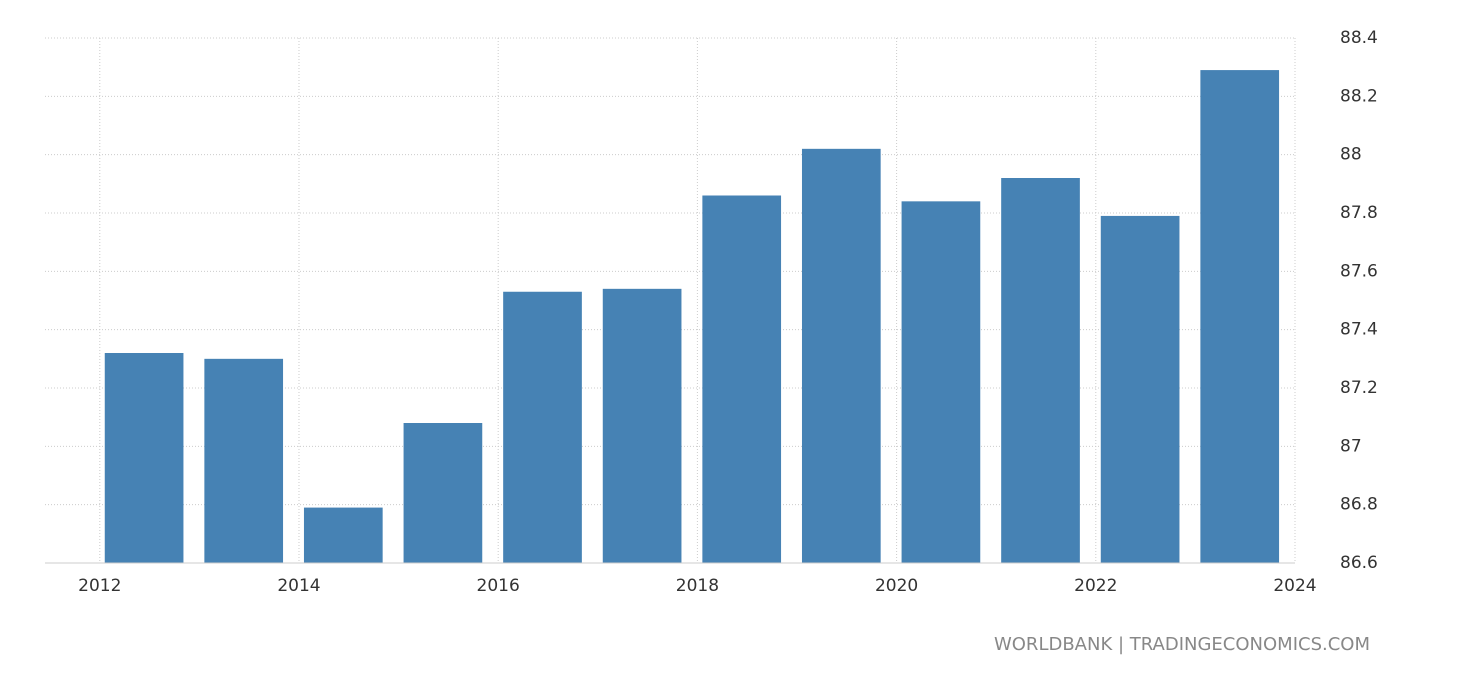  Describe the element at coordinates (1351, 155) in the screenshot. I see `y-tick-label: 88` at that location.